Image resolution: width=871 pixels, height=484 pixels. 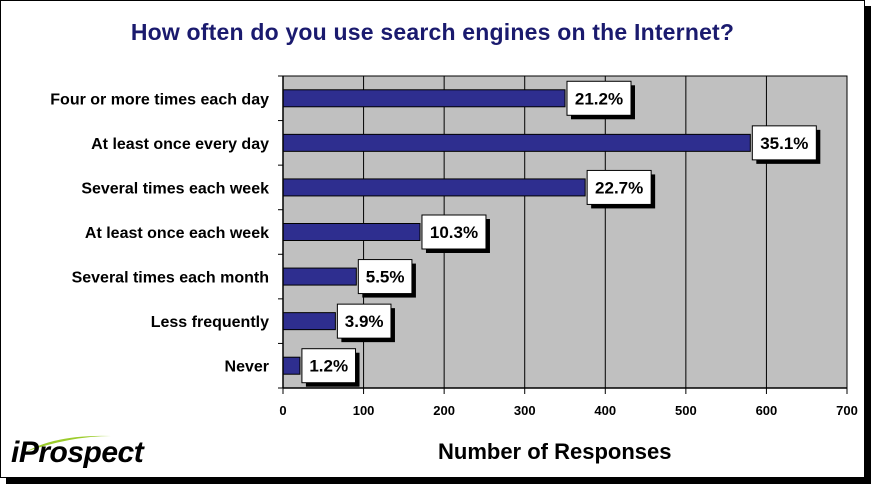 What do you see at coordinates (180, 144) in the screenshot?
I see `category-label: At least once every day` at bounding box center [180, 144].